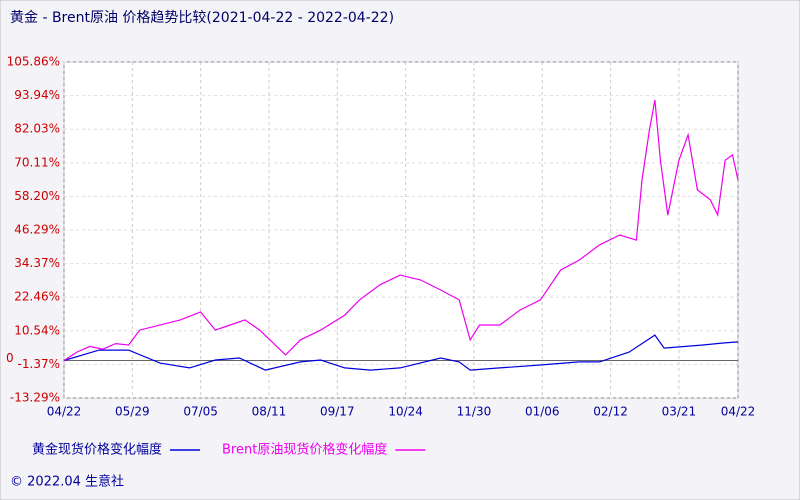 This screenshot has width=800, height=500. Describe the element at coordinates (337, 412) in the screenshot. I see `x-tick-label: 09/17` at that location.